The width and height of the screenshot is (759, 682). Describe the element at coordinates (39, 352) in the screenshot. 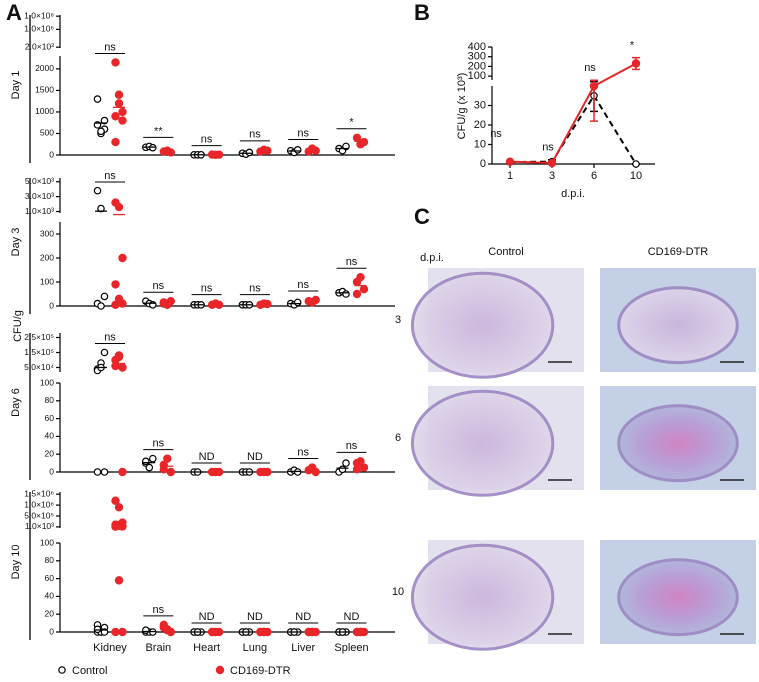

I see `y-tick-label: 1.5×10⁵` at that location.